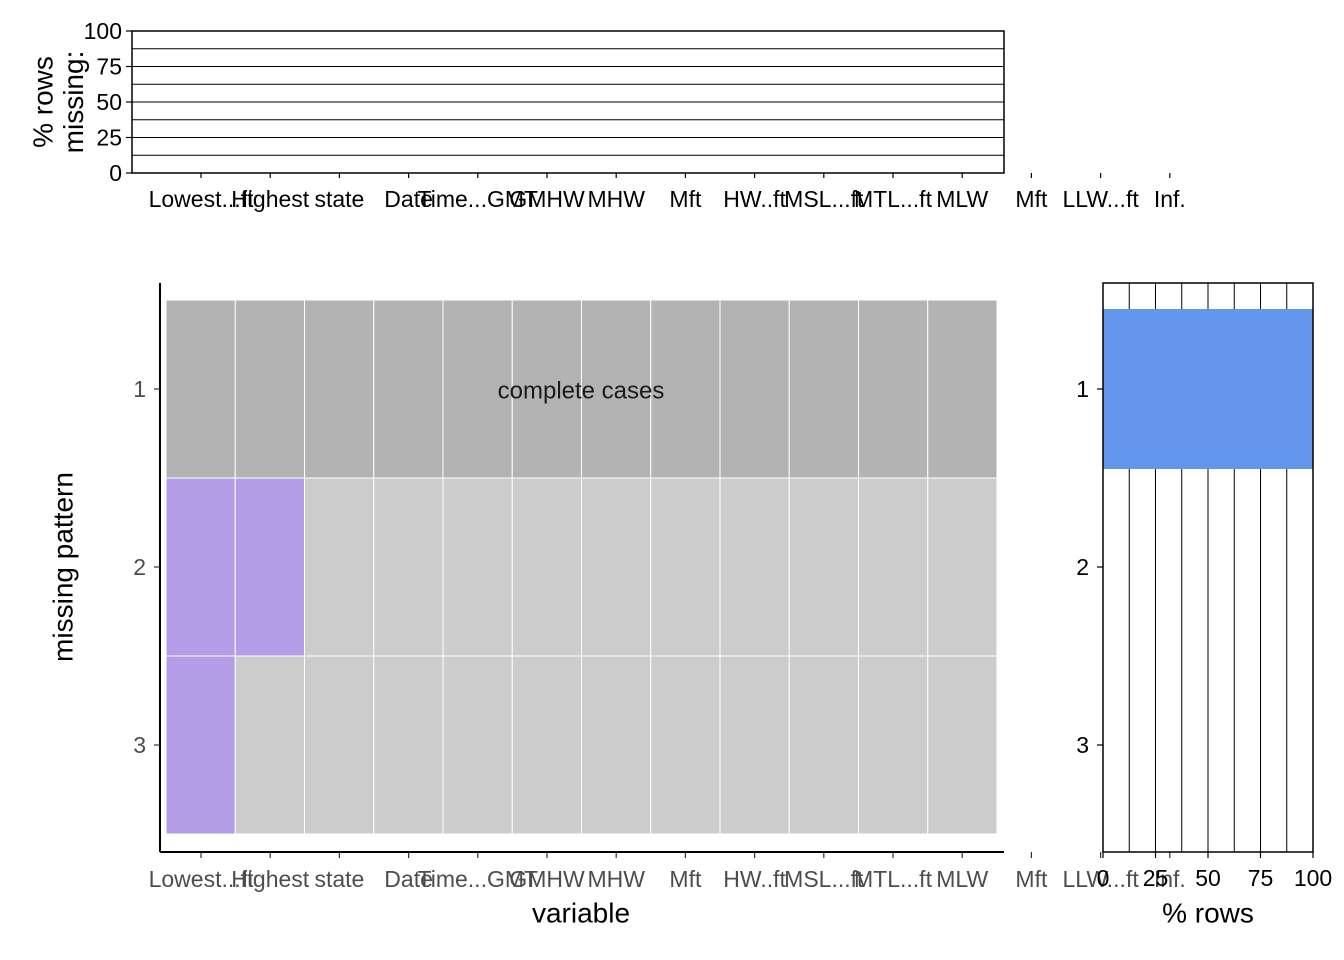 The width and height of the screenshot is (1344, 960). Describe the element at coordinates (685, 567) in the screenshot. I see `pattern-cell-r2-c8` at that location.